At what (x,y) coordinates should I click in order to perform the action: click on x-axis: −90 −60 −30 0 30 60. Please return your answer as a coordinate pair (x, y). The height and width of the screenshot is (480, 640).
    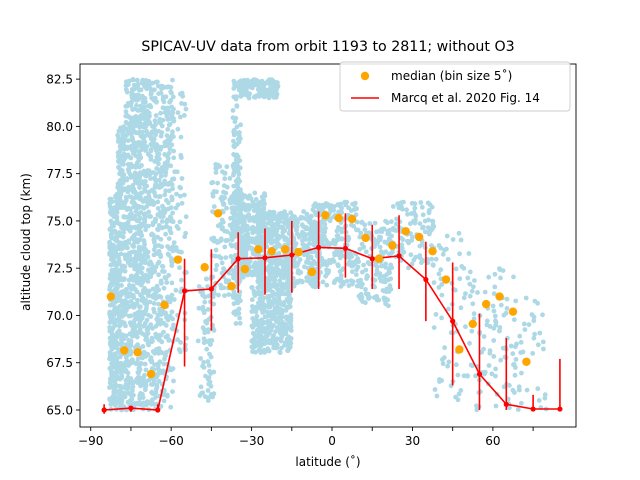
    Looking at the image, I should click on (306, 437).